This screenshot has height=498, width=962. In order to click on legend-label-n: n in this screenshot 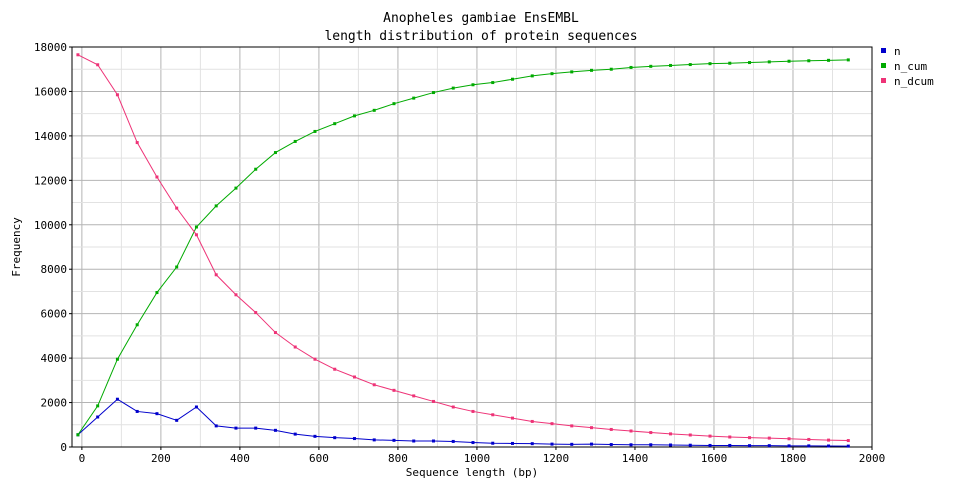, I will do `click(897, 51)`.